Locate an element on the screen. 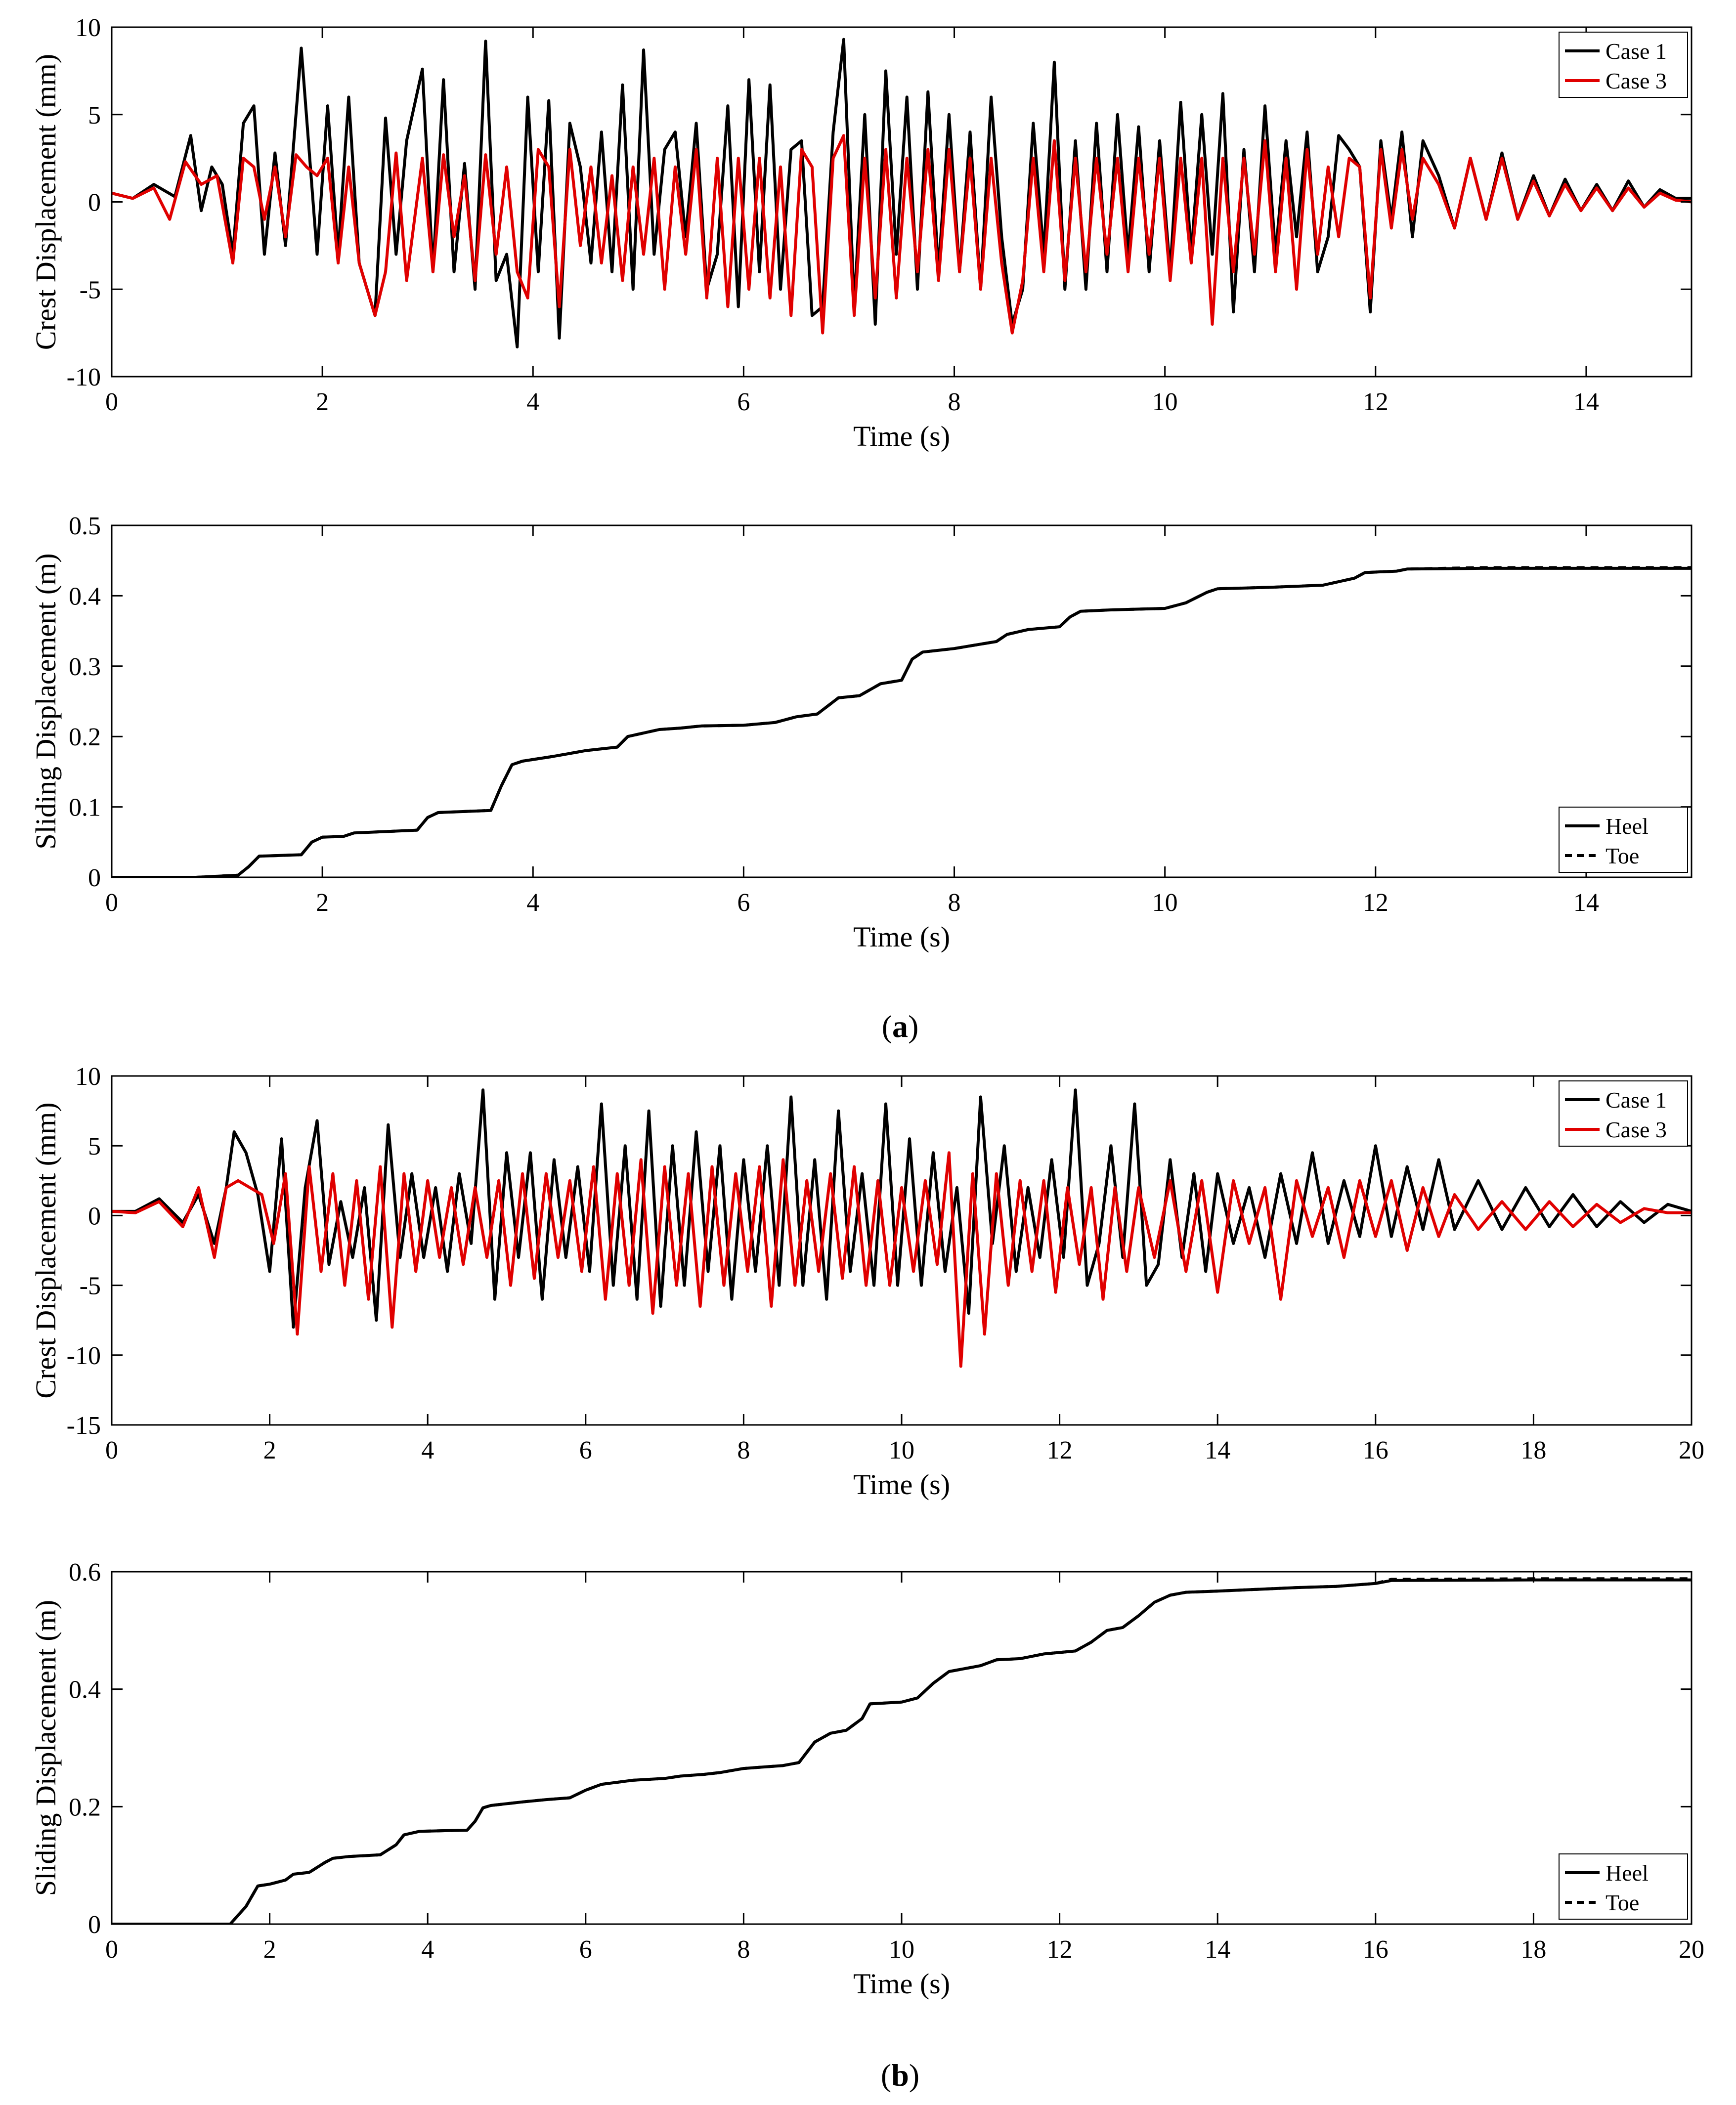 The width and height of the screenshot is (1736, 2105). b-crest-x-tick-label: 4 is located at coordinates (427, 1450).